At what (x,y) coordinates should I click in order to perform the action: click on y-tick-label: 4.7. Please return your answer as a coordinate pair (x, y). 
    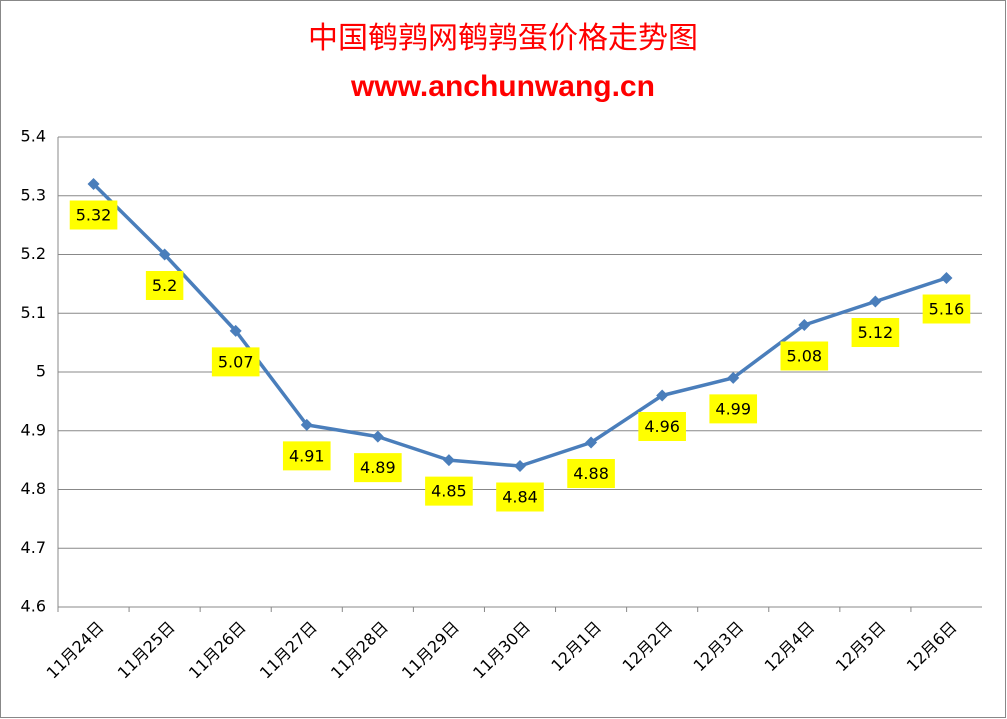
    Looking at the image, I should click on (33, 547).